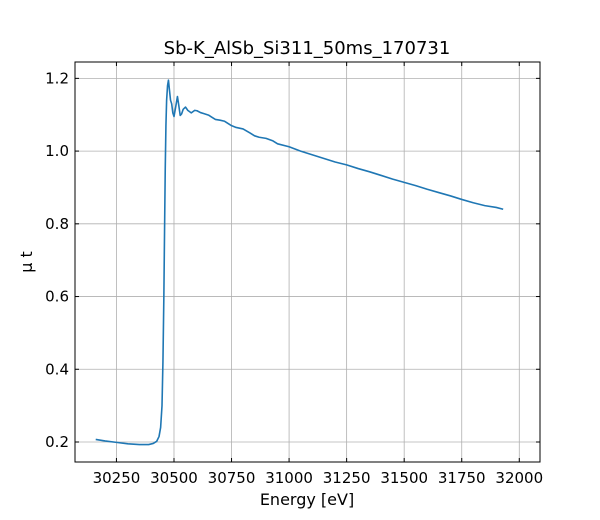 The image size is (600, 520). Describe the element at coordinates (347, 478) in the screenshot. I see `x-tick-label: 31250` at that location.